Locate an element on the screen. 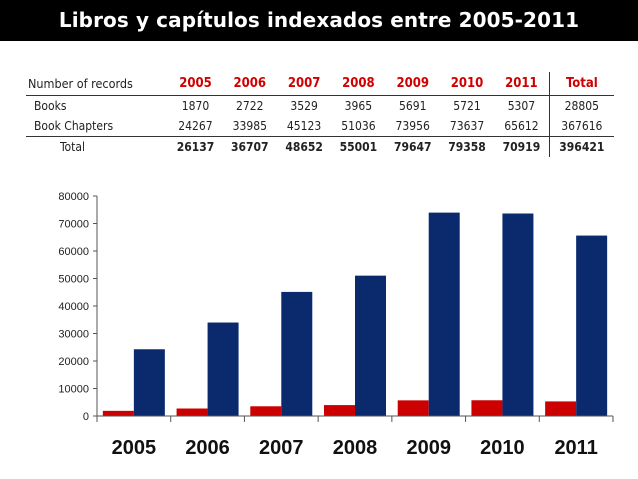  x-tick-label: 2006 is located at coordinates (207, 448).